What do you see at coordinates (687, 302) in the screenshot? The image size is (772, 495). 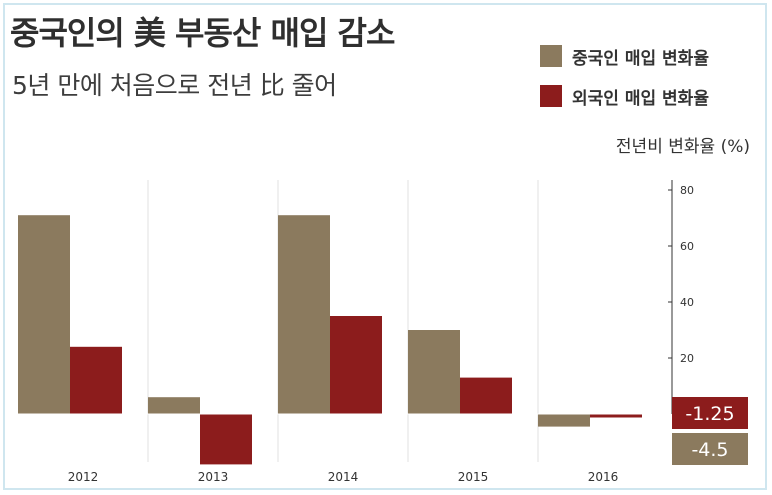 I see `y-tick-label-40: 40` at bounding box center [687, 302].